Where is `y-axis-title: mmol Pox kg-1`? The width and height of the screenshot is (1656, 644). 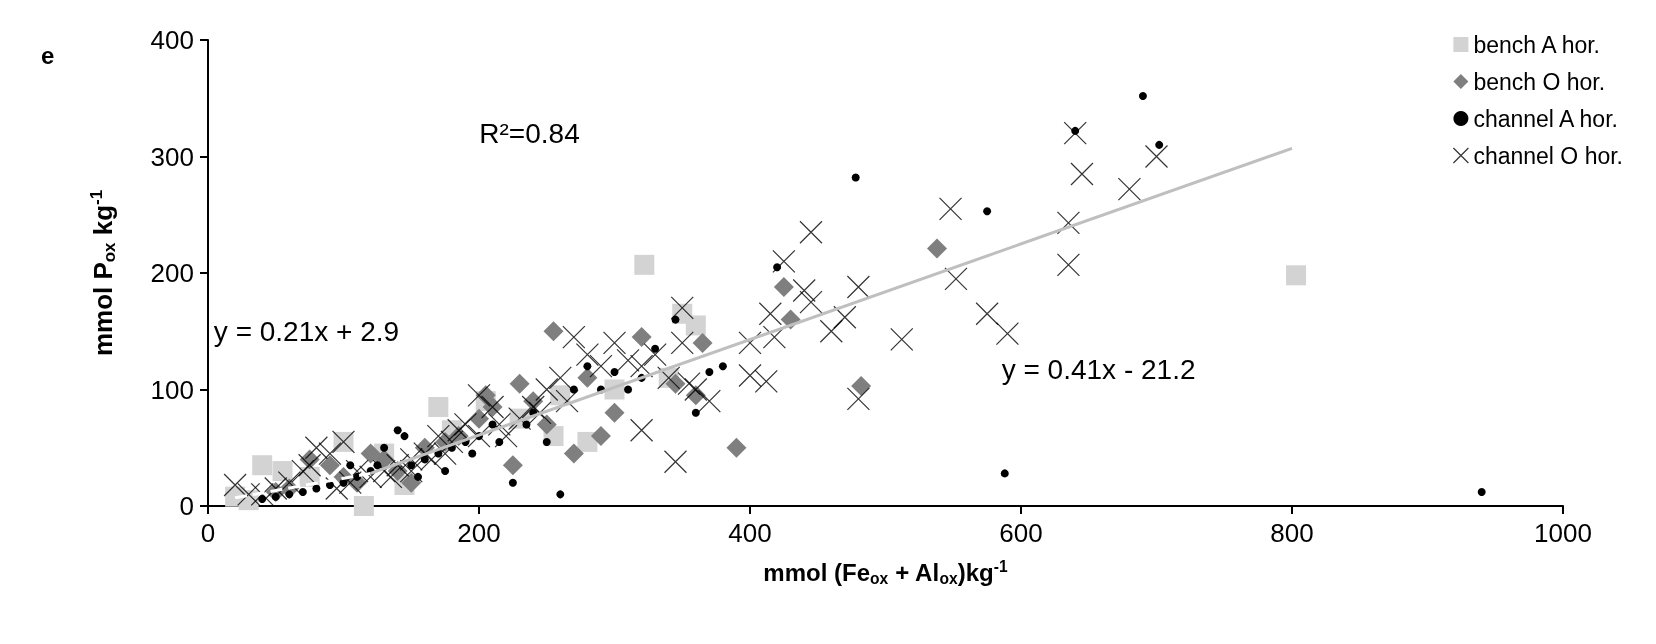
y-axis-title: mmol Pox kg-1 is located at coordinates (103, 273).